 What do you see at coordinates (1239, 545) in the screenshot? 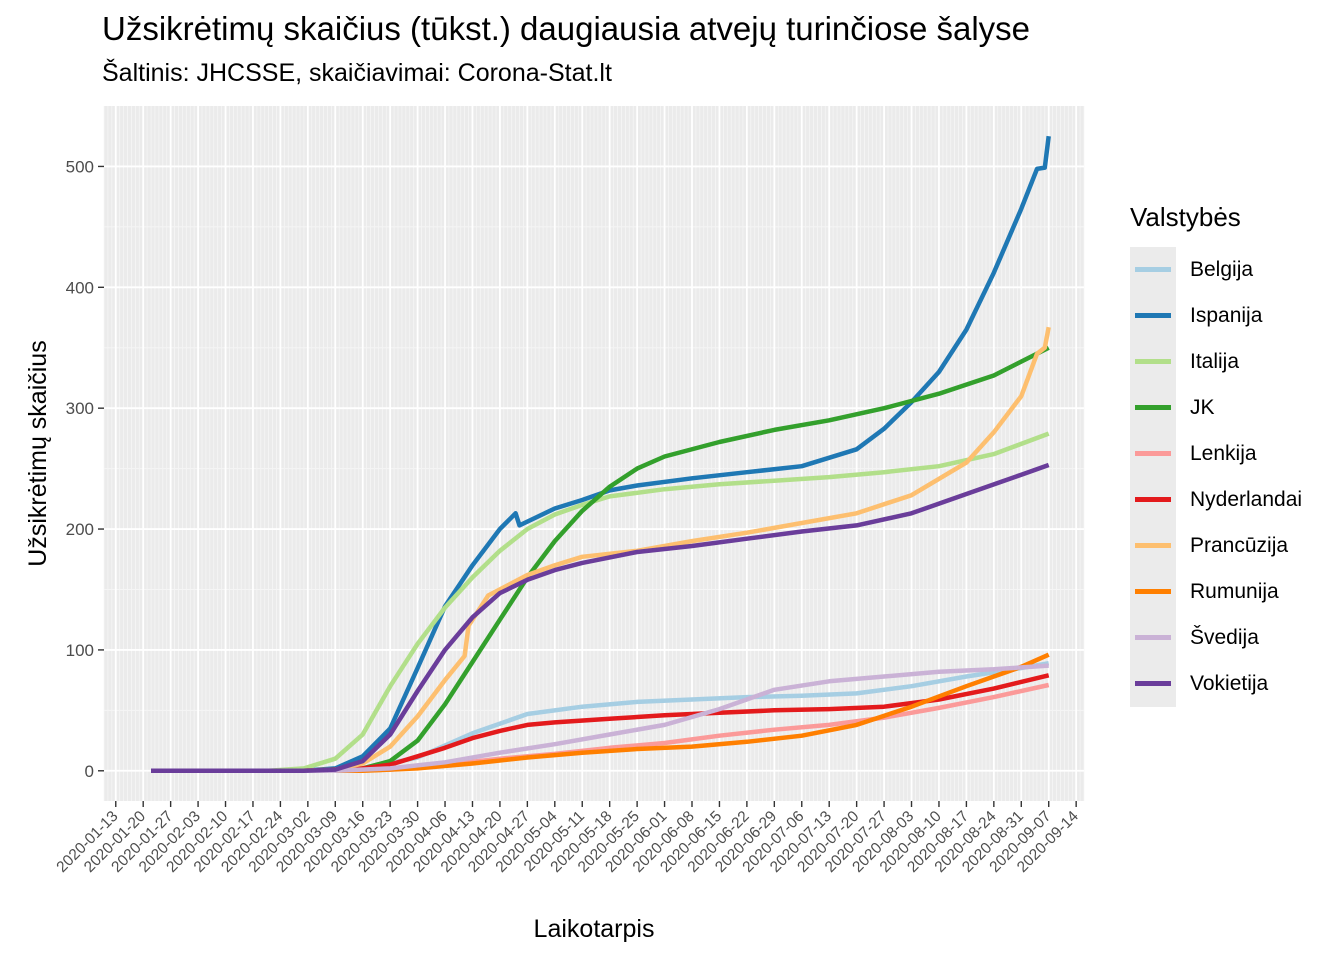
I see `legend-label: Prancūzija` at bounding box center [1239, 545].